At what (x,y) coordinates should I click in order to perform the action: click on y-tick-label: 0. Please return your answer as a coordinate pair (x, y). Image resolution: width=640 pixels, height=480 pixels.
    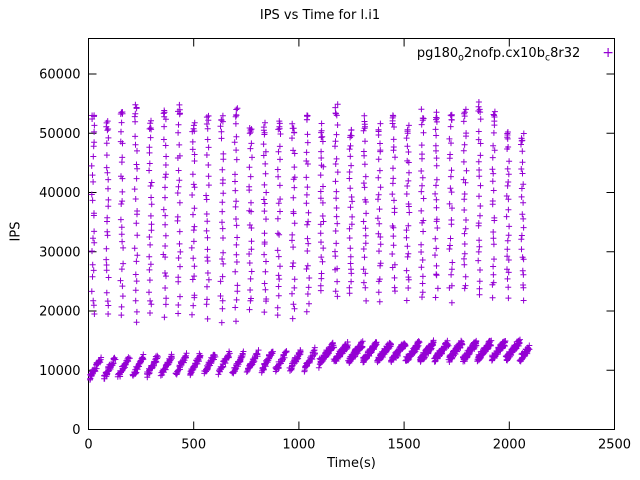
    Looking at the image, I should click on (76, 430).